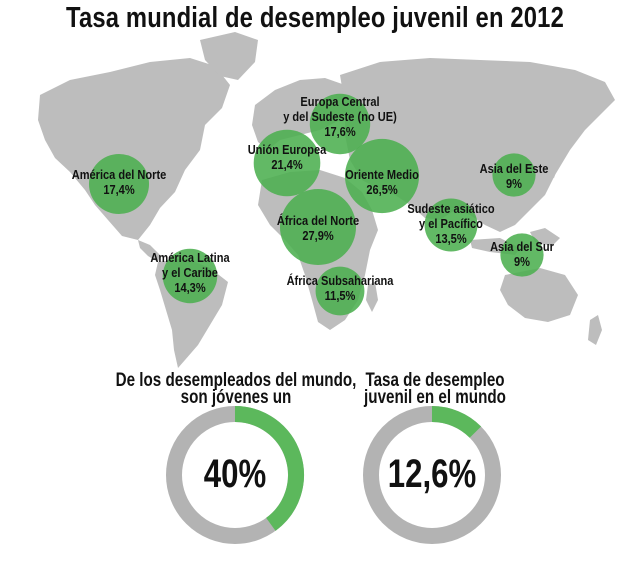 The width and height of the screenshot is (630, 567). Describe the element at coordinates (435, 397) in the screenshot. I see `donut-2-caption-line2: juvenil en el mundo` at that location.